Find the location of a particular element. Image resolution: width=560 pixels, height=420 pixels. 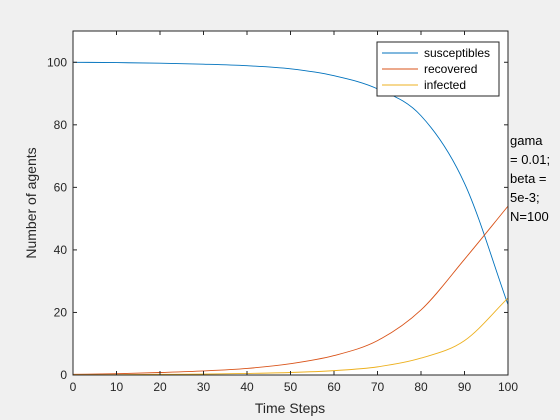

y-tick-label: 60 is located at coordinates (61, 187).